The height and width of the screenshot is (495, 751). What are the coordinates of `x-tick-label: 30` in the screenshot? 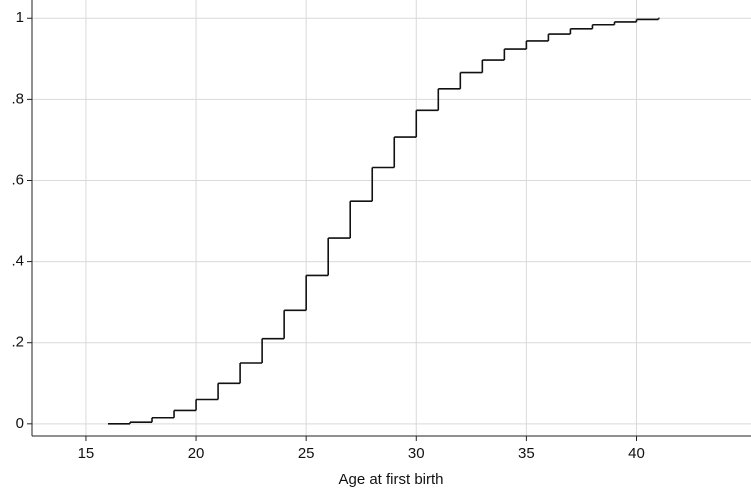 It's located at (416, 453).